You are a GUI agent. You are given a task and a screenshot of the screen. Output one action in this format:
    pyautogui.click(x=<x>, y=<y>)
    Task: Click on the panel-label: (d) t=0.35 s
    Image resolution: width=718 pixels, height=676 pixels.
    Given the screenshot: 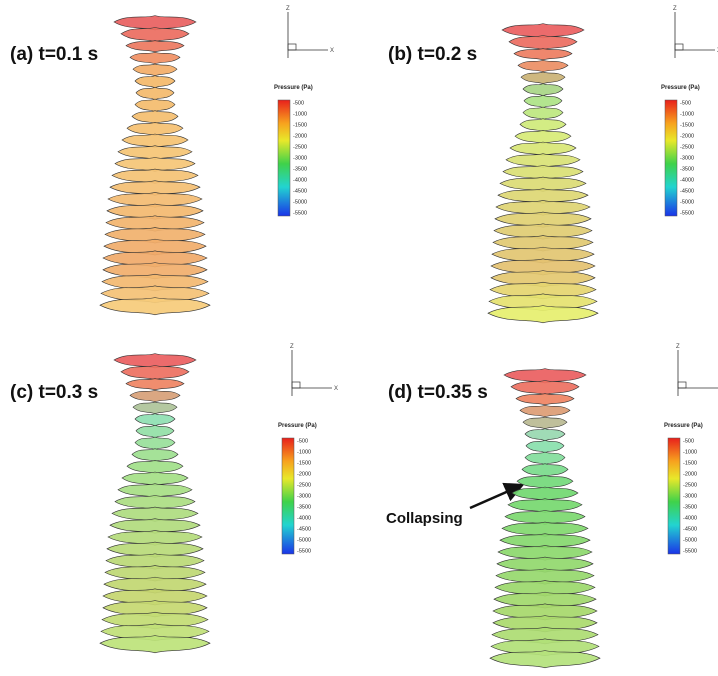 What is the action you would take?
    pyautogui.click(x=438, y=392)
    